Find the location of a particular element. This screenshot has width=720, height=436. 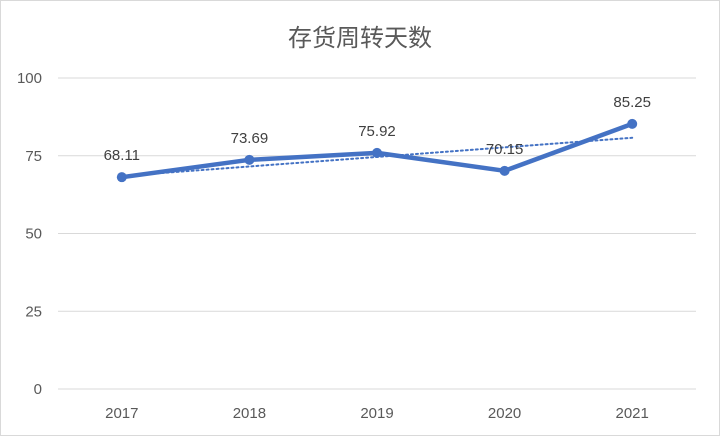

x-tick-label-2020: 2020 is located at coordinates (504, 413).